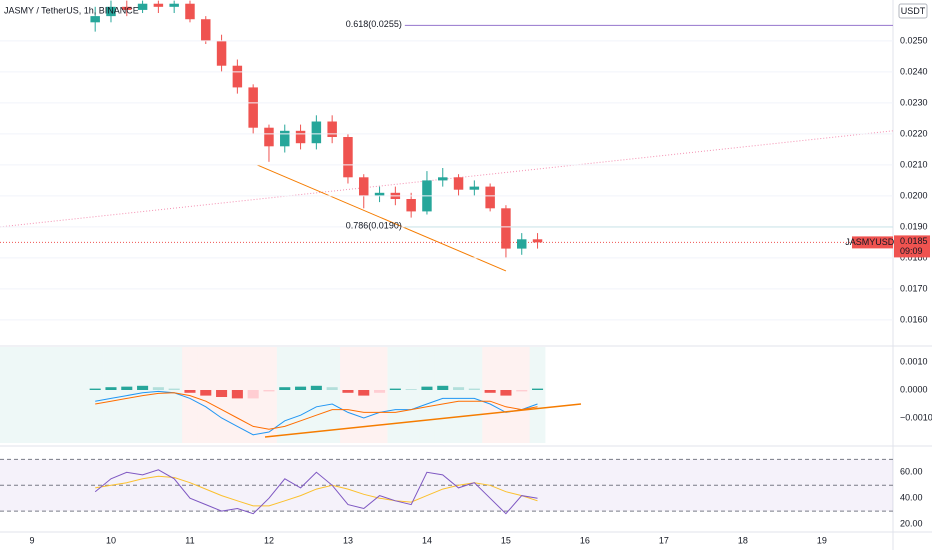 The height and width of the screenshot is (550, 932). What do you see at coordinates (914, 361) in the screenshot?
I see `y-tick-label: 0.0010` at bounding box center [914, 361].